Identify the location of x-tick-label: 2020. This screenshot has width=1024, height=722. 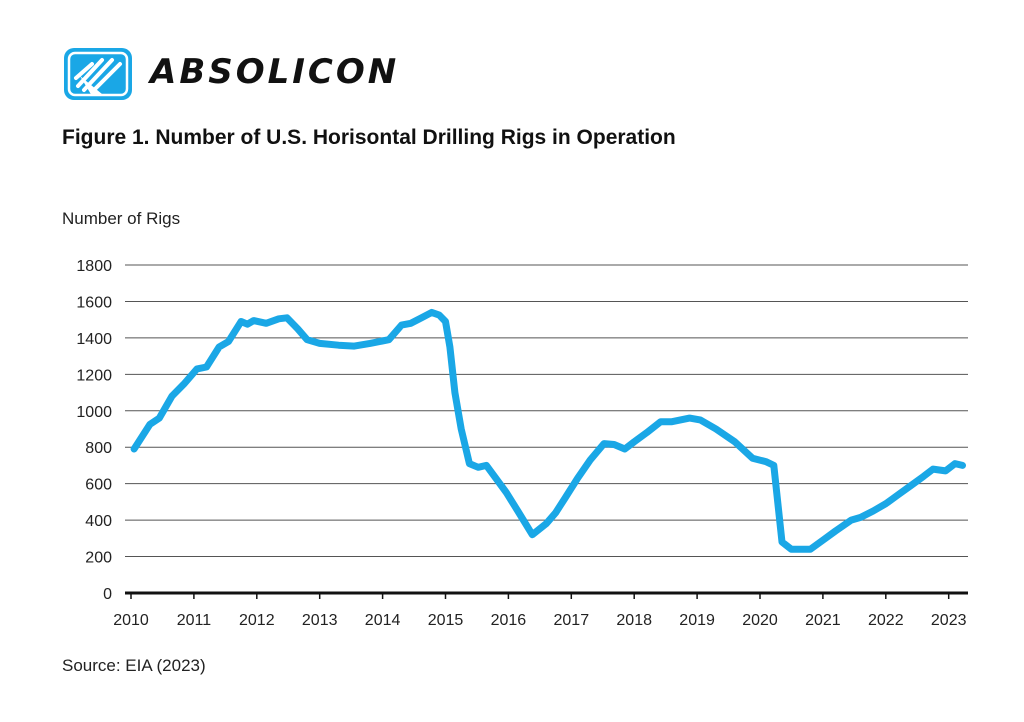
(760, 620).